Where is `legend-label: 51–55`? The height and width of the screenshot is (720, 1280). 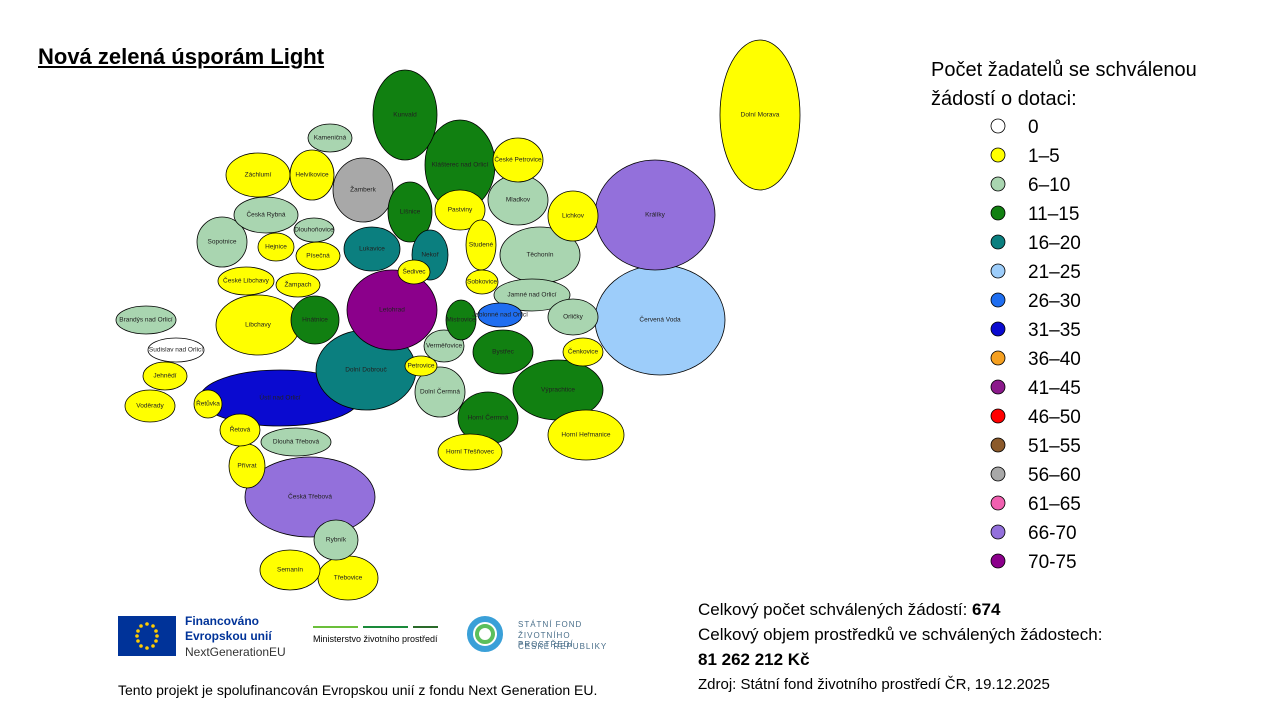 legend-label: 51–55 is located at coordinates (1054, 446).